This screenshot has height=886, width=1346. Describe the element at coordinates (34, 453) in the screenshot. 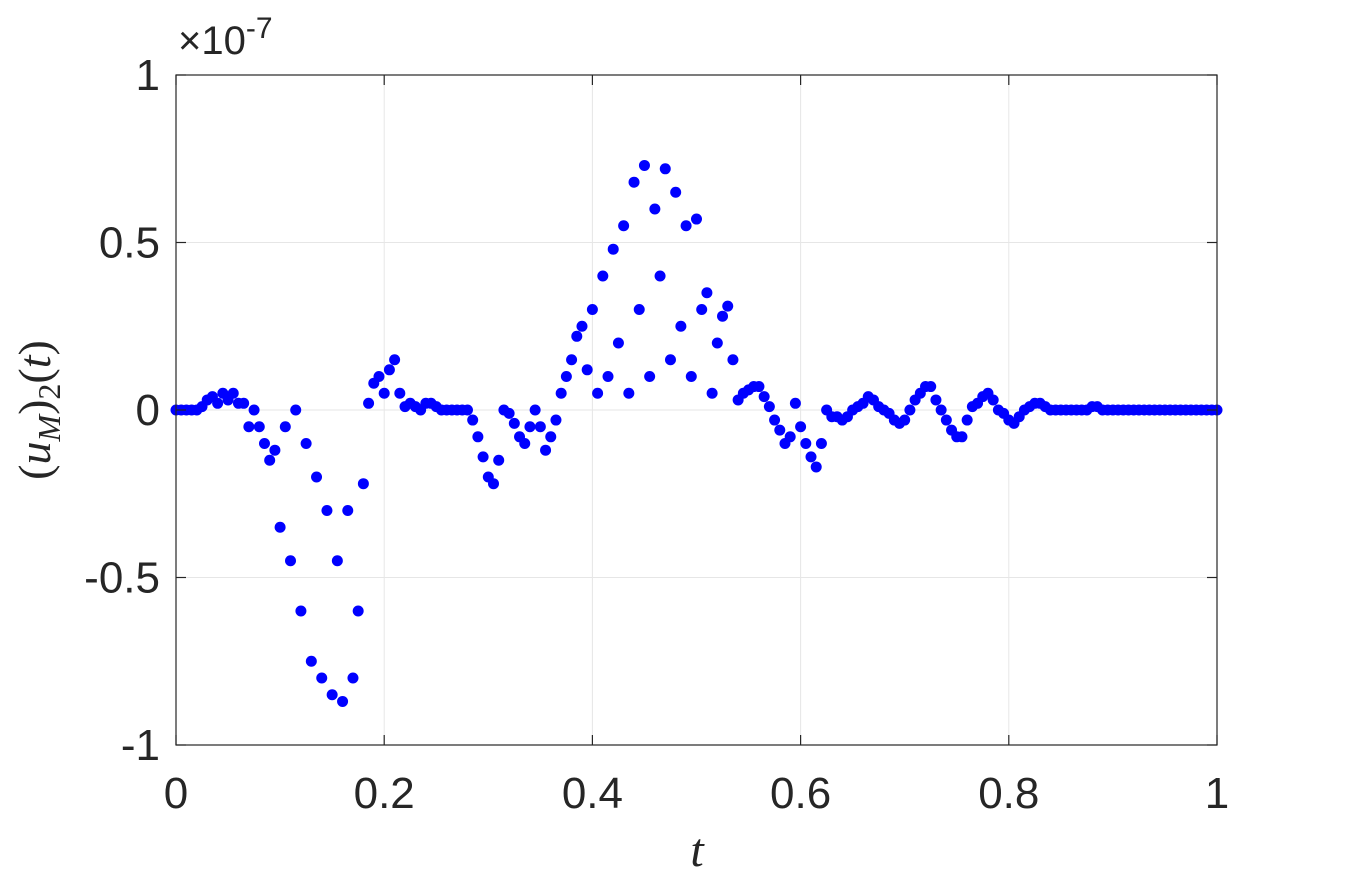

I see `y-axis-label-part: u` at that location.